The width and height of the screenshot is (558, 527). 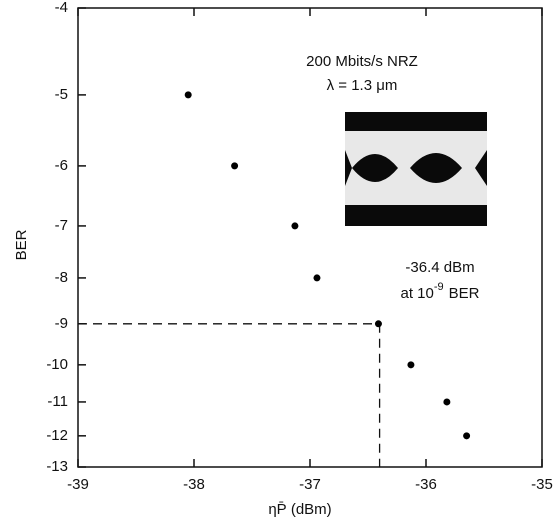 I want to click on y-tick-label: -6, so click(x=61, y=165).